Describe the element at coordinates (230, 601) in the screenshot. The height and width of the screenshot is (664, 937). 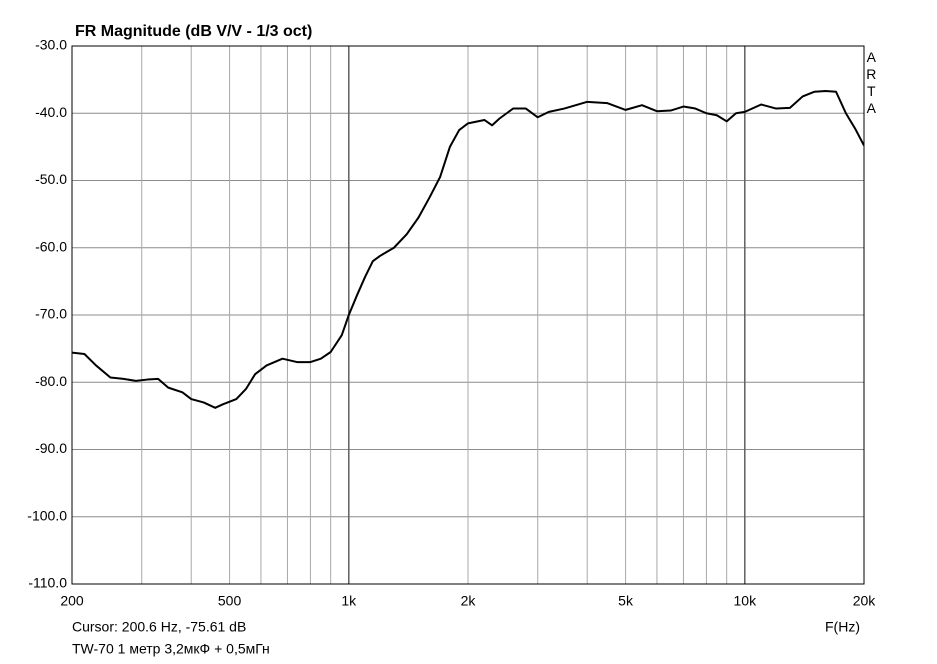
I see `x-tick-label: 500` at that location.